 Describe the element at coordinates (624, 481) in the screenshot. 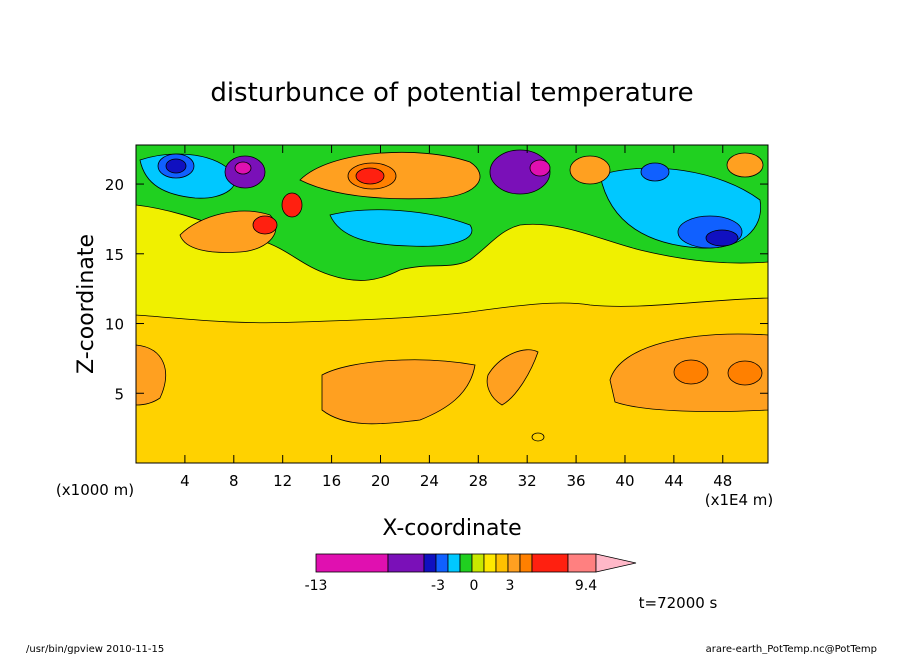

I see `x-tick-label: 40` at that location.